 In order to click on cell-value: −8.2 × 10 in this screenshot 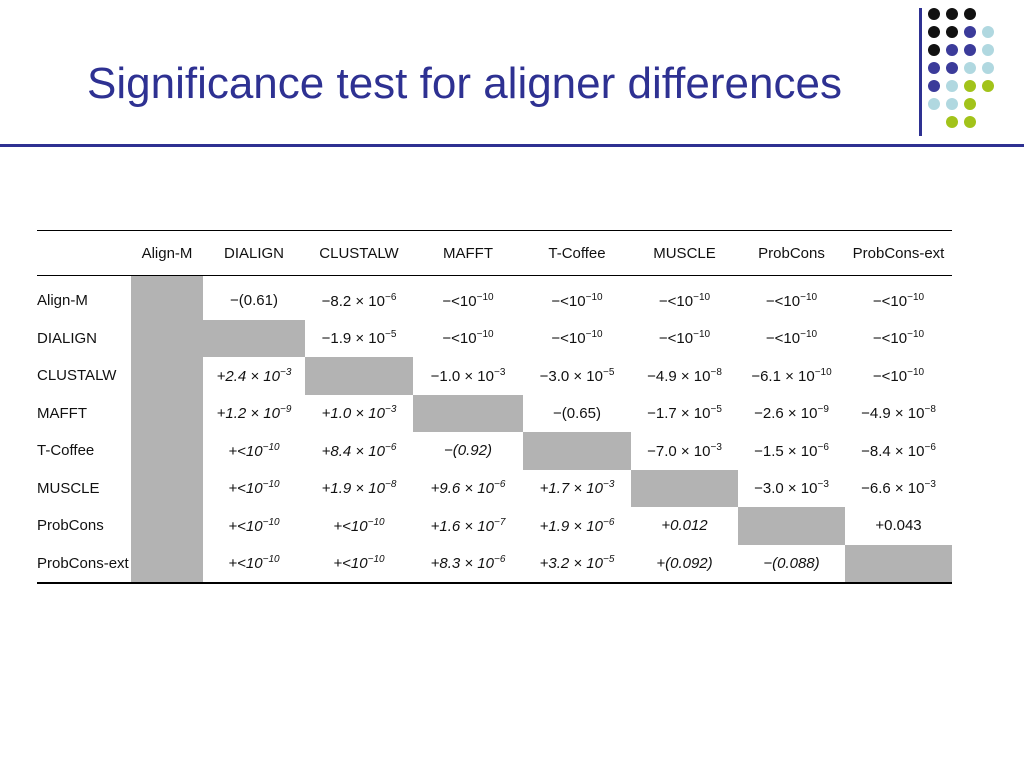, I will do `click(353, 301)`.